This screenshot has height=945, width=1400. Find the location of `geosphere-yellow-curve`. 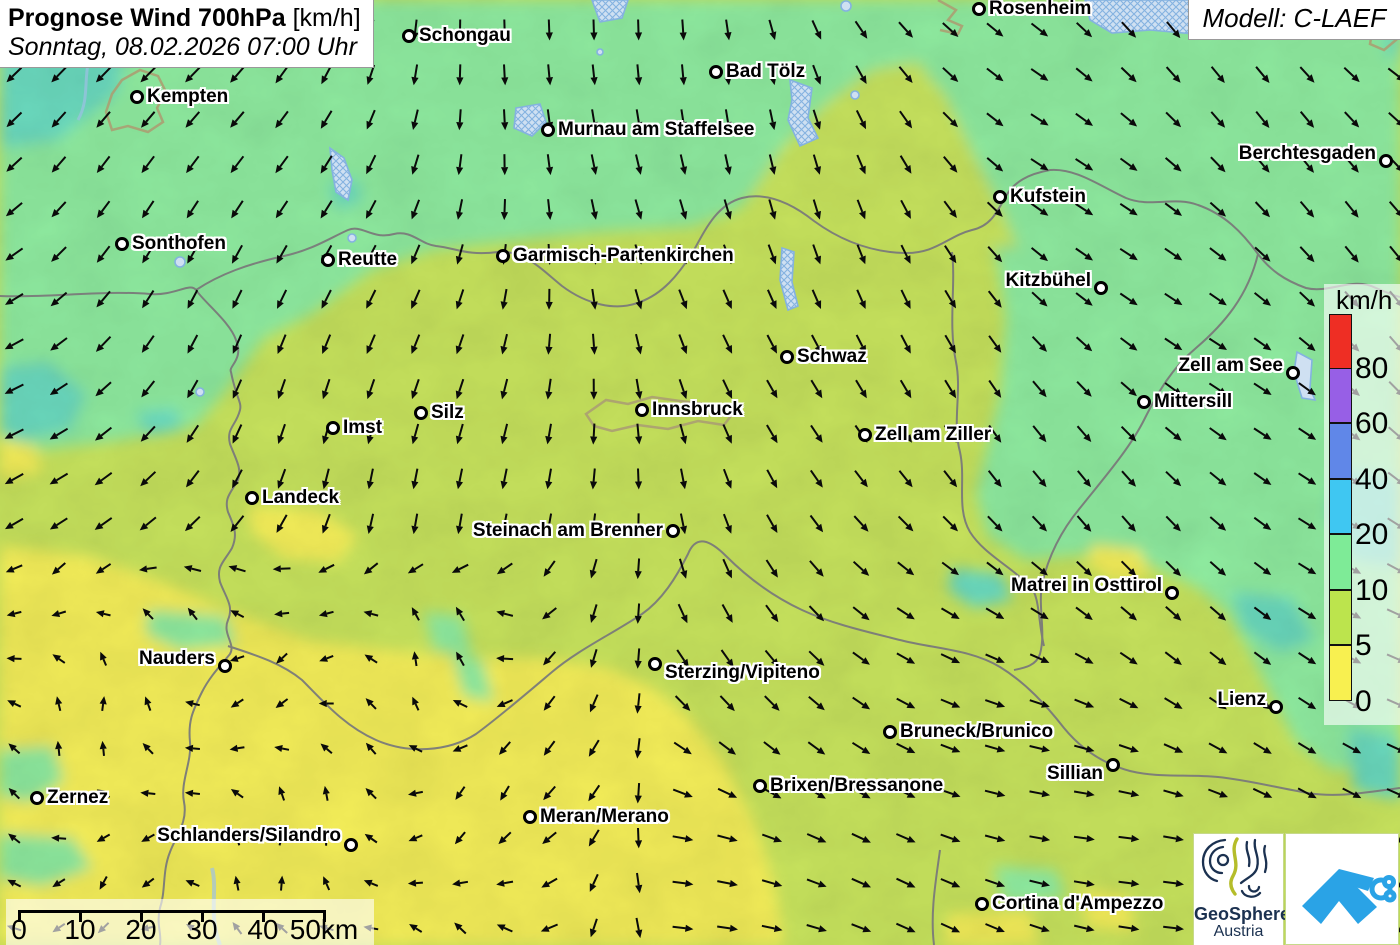

geosphere-yellow-curve is located at coordinates (1234, 866).